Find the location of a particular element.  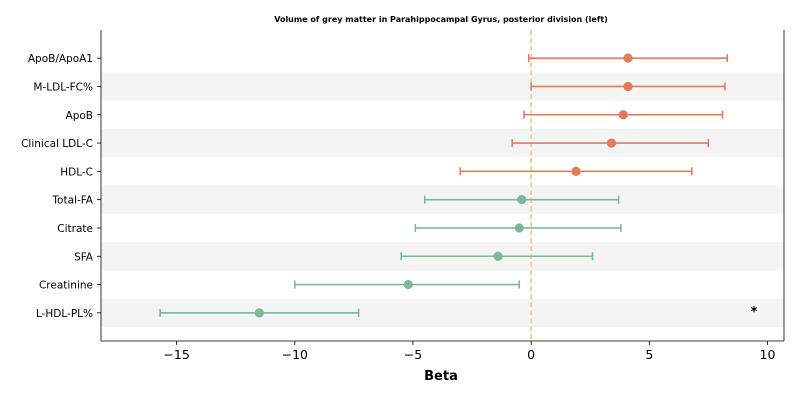

row-label: M-LDL-FC% is located at coordinates (63, 87).